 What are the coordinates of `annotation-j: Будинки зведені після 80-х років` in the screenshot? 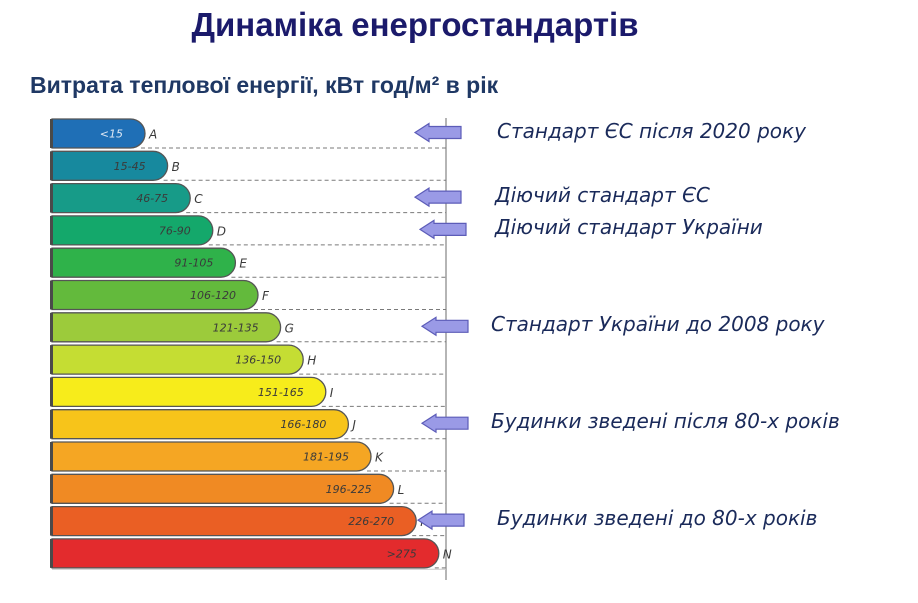 It's located at (665, 421).